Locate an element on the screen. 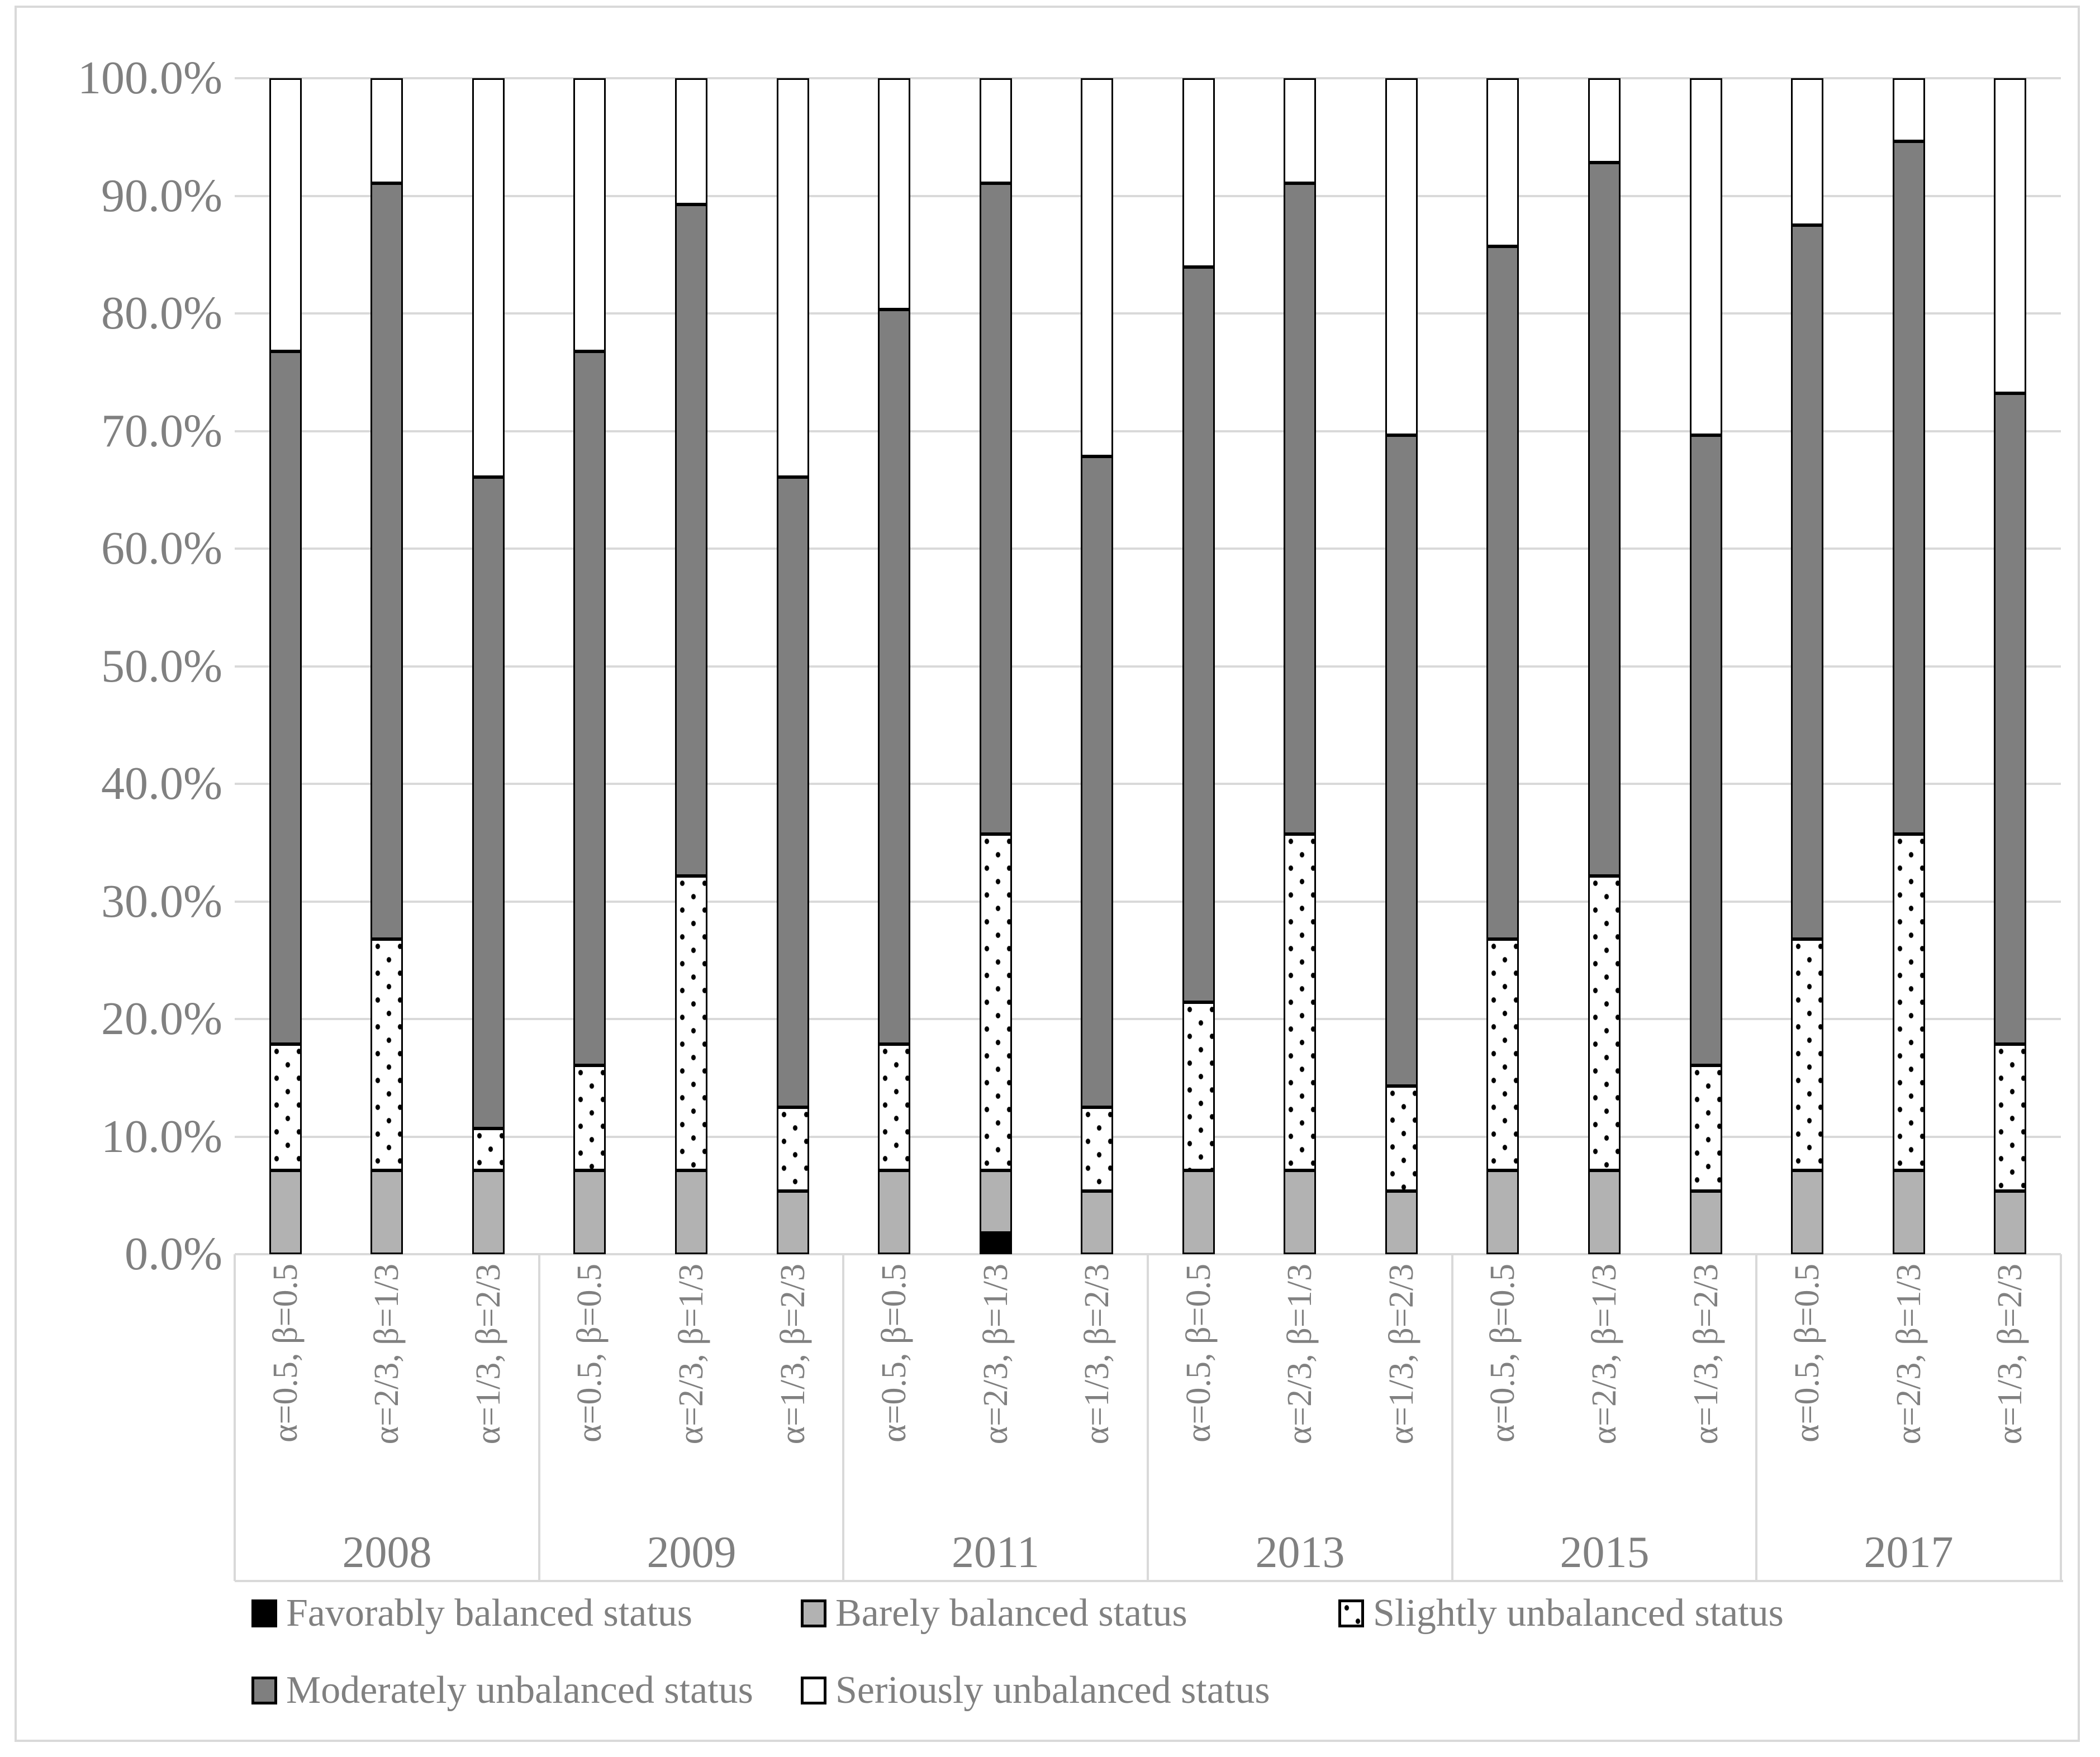  y-axis-label: 80.0% is located at coordinates (161, 313).